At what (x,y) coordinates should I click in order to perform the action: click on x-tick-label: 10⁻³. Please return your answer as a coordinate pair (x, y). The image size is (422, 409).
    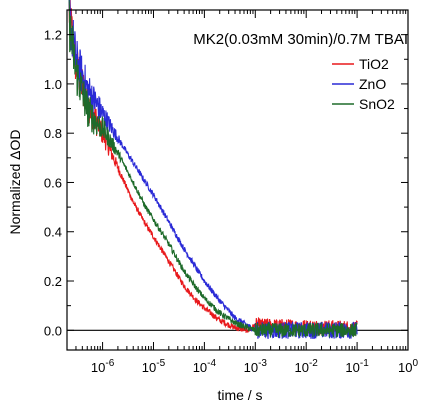
    Looking at the image, I should click on (256, 366).